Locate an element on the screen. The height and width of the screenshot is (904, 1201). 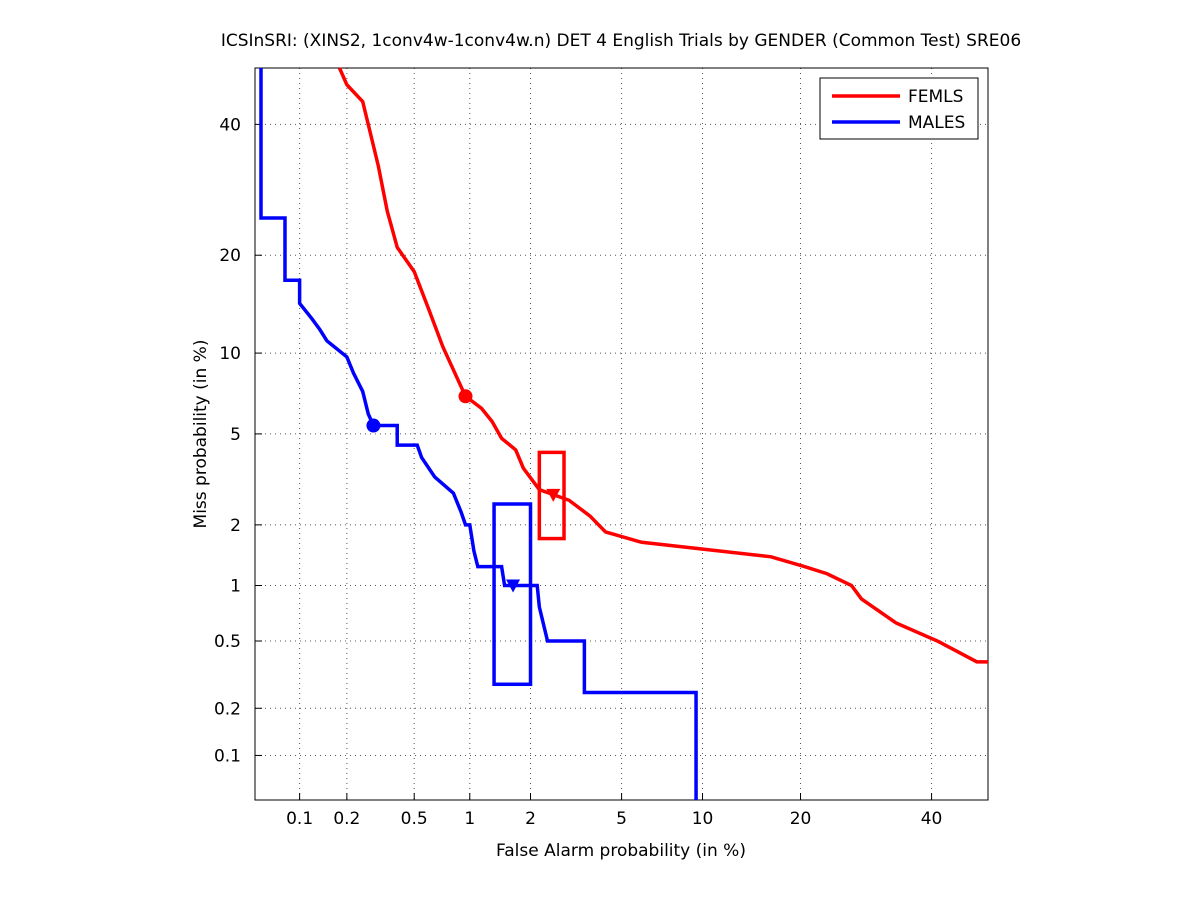
y-tick-label: 1 is located at coordinates (235, 587).